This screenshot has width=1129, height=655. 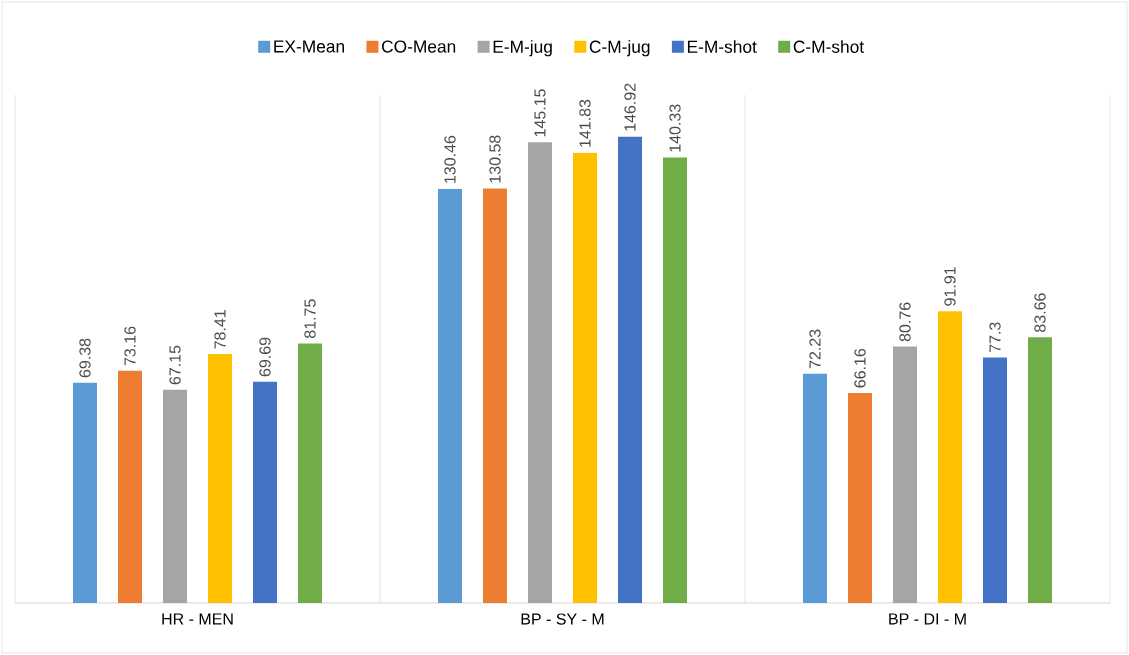 What do you see at coordinates (828, 46) in the screenshot?
I see `legend-label: C-M-shot` at bounding box center [828, 46].